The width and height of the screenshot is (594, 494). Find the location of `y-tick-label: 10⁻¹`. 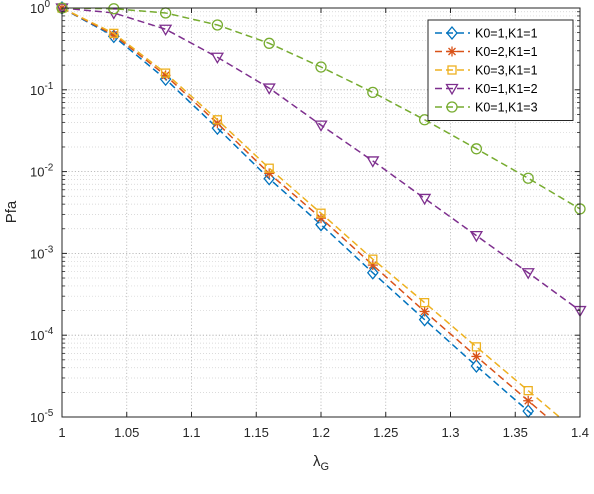

y-tick-label: 10⁻¹ is located at coordinates (42, 89).